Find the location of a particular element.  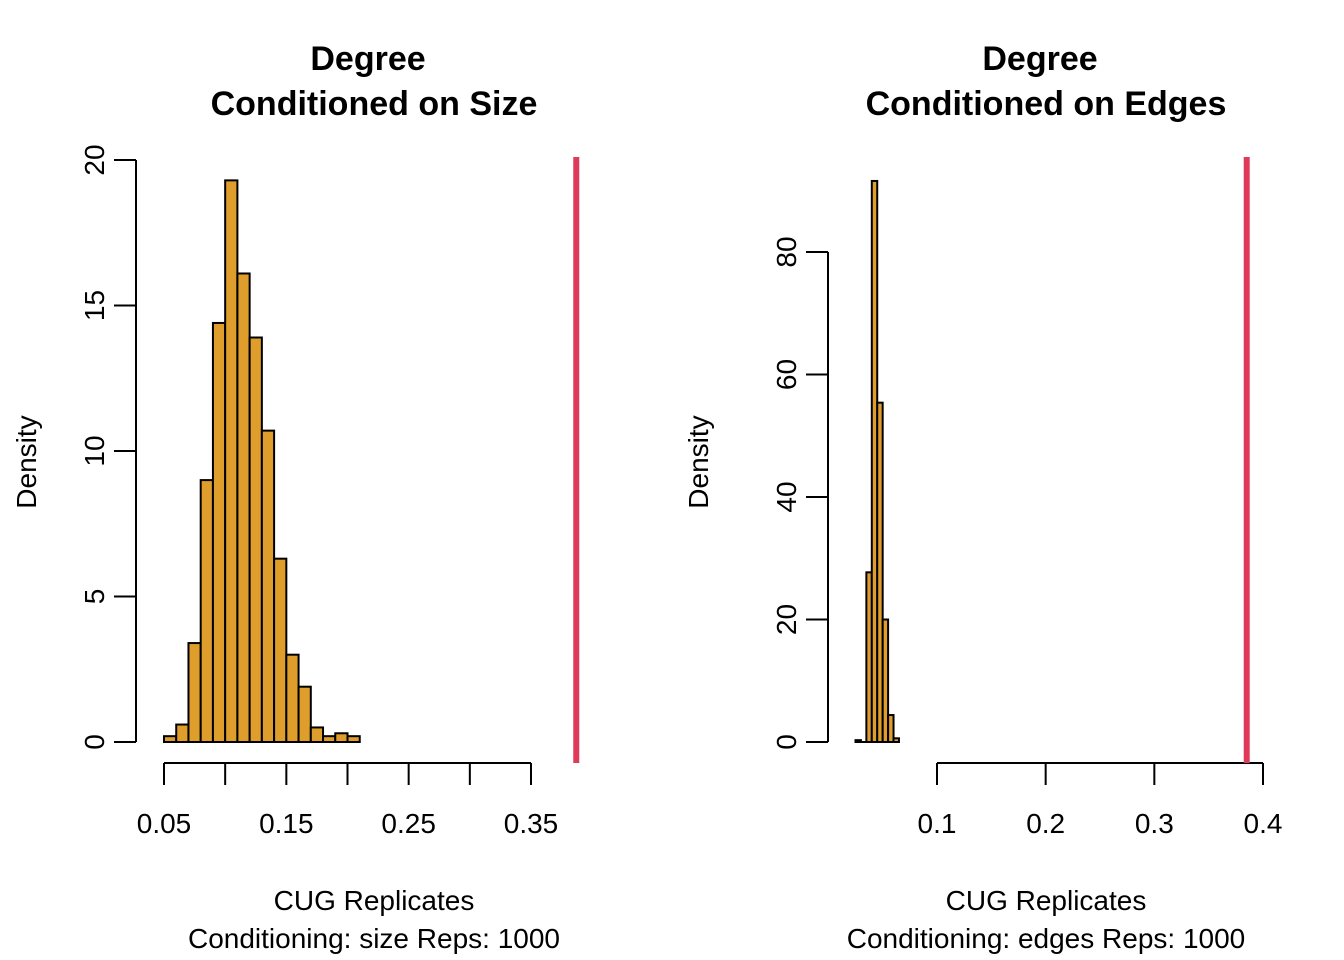

y-tick-label: 5 is located at coordinates (94, 597).